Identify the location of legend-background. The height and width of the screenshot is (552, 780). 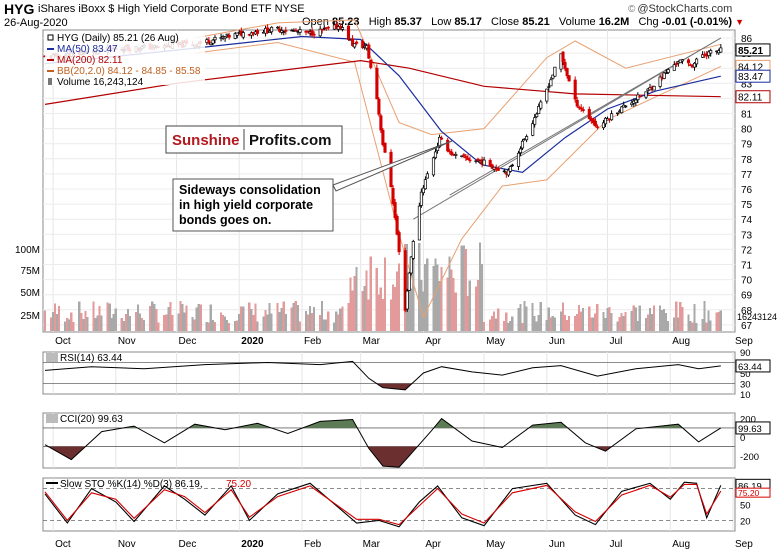
(125, 58).